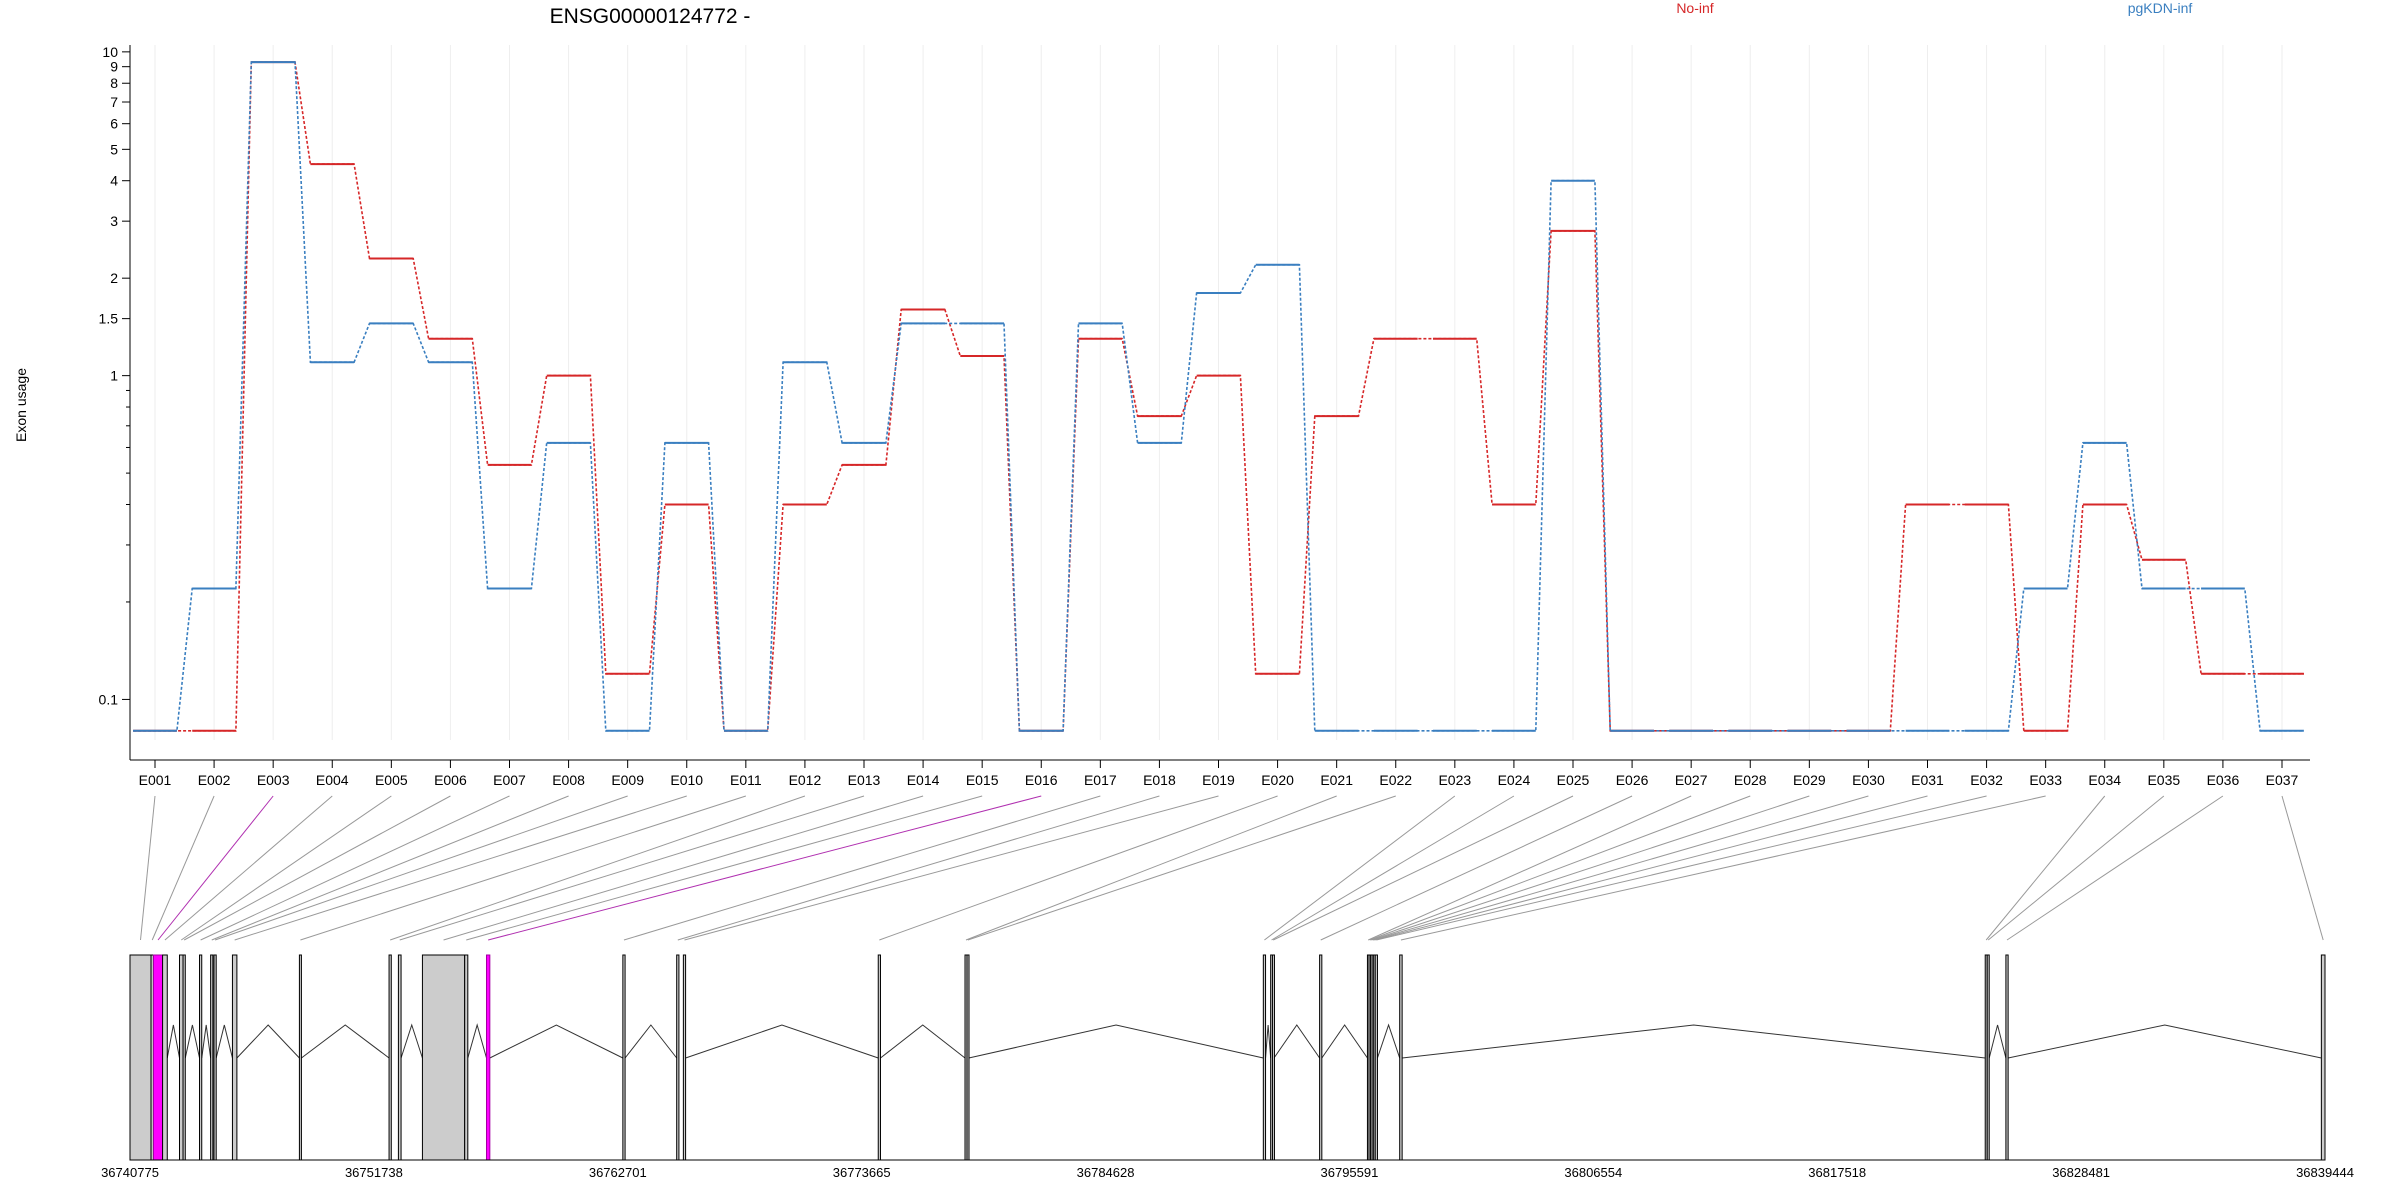 This screenshot has height=1200, width=2400. What do you see at coordinates (2325, 1172) in the screenshot?
I see `genomic-tick-label: 36839444` at bounding box center [2325, 1172].